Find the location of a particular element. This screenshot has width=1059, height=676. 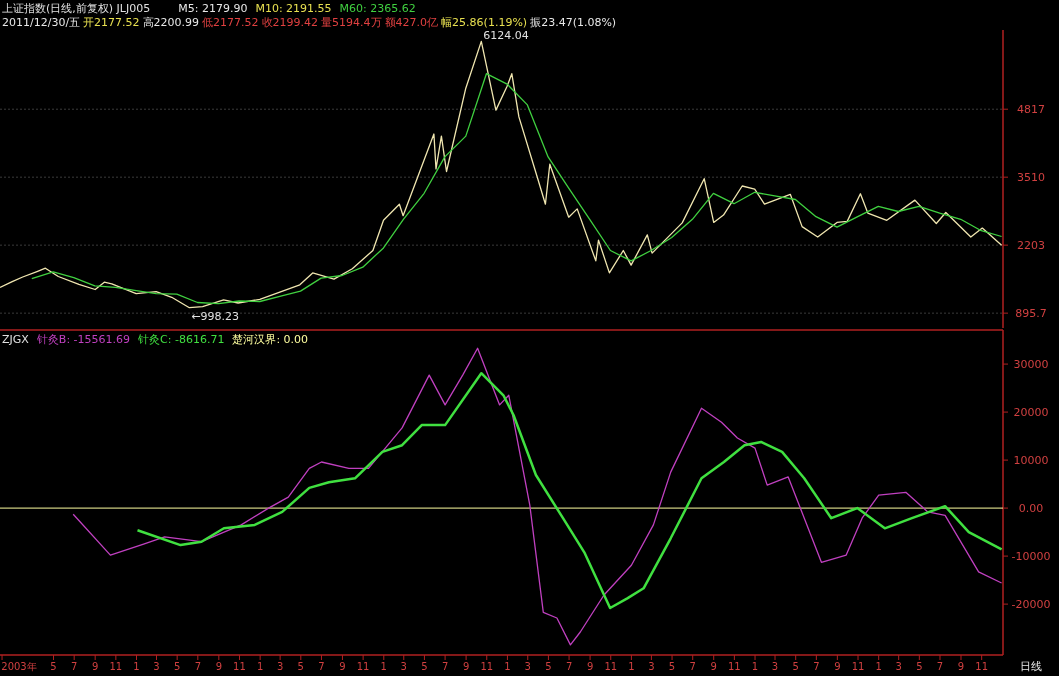

text: M10: 2191.55 is located at coordinates (293, 8).